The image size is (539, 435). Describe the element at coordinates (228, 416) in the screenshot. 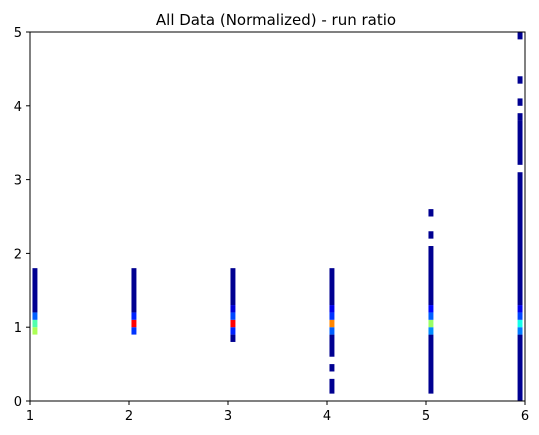

I see `x-tick-label: 3` at that location.